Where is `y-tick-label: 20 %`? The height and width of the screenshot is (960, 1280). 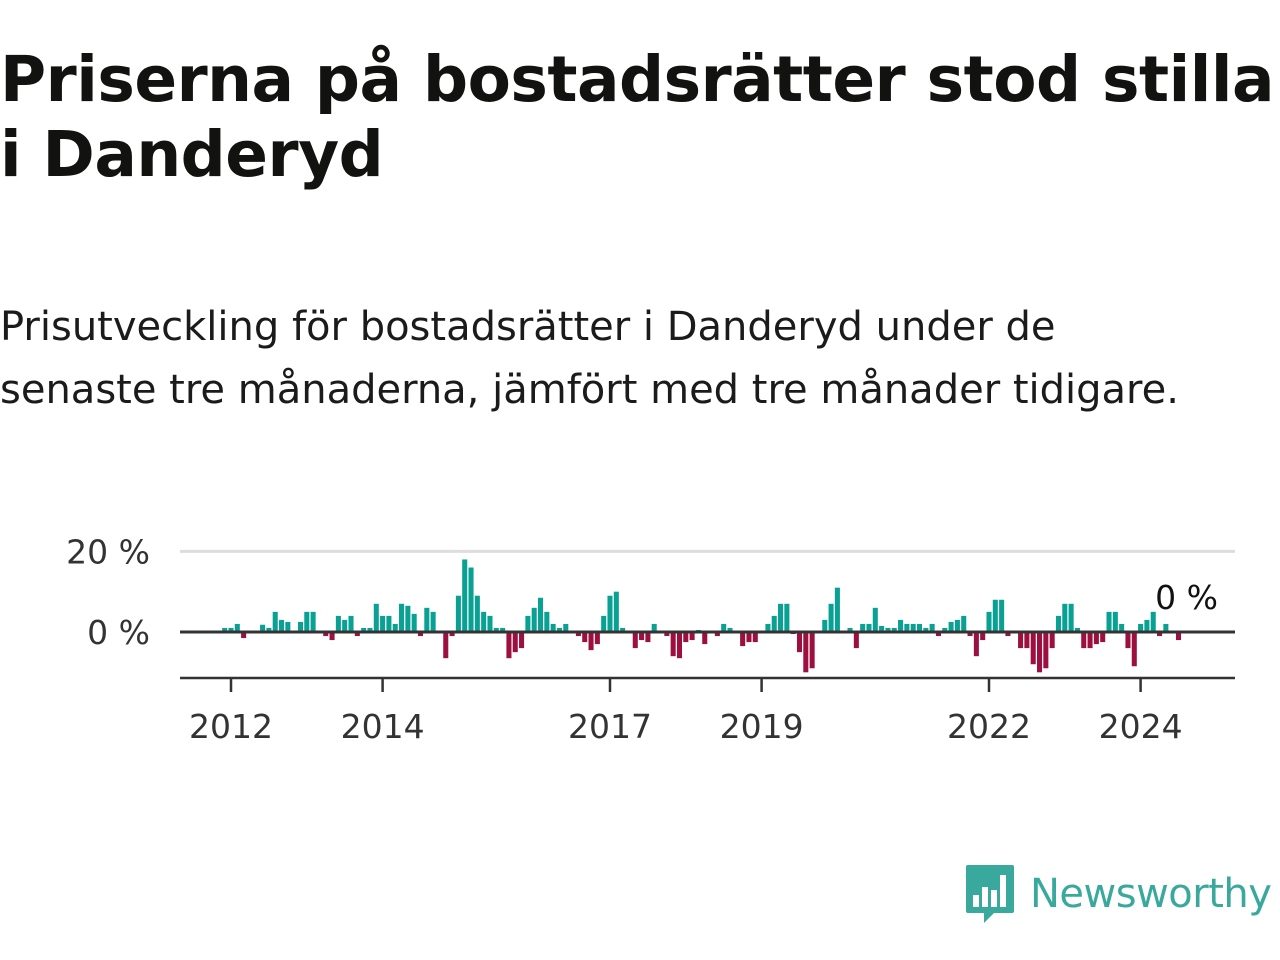 y-tick-label: 20 % is located at coordinates (108, 551).